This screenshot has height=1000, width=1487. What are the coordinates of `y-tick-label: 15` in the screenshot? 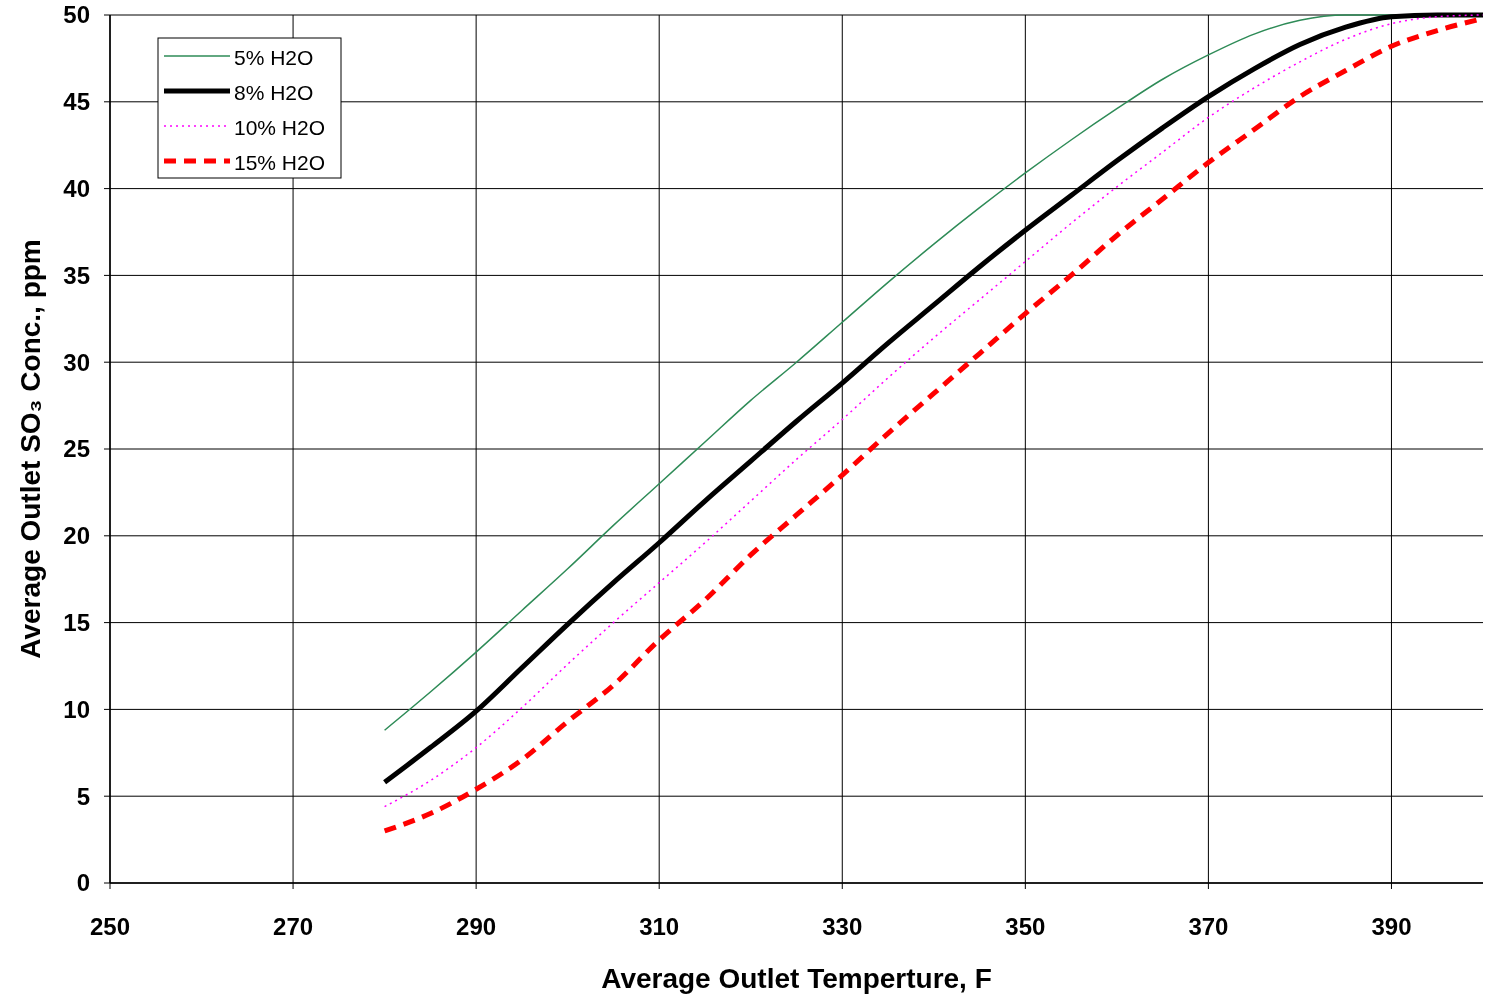 It's located at (76, 622).